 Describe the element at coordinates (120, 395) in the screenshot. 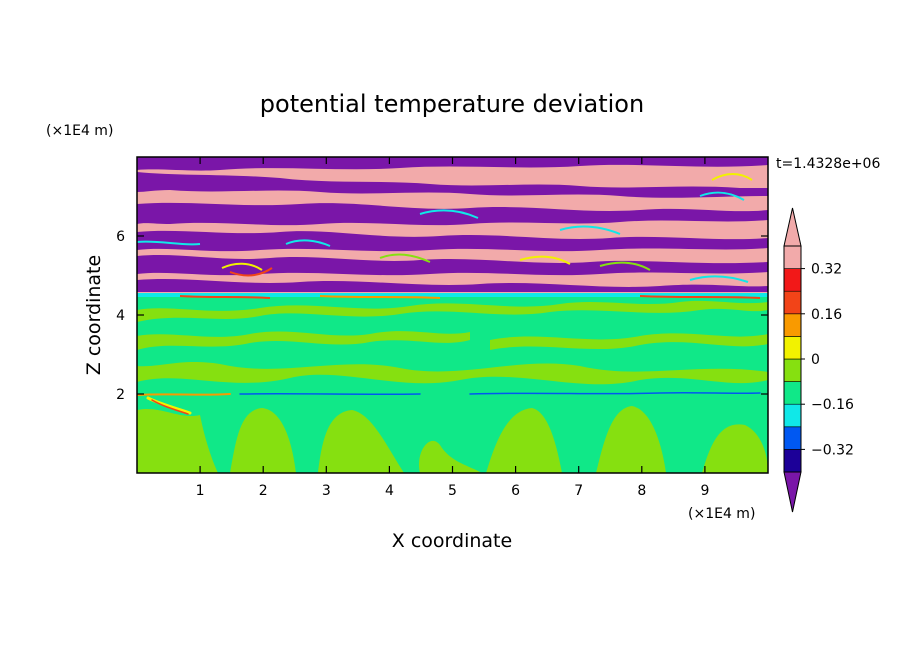

I see `y-tick-label: 2` at that location.